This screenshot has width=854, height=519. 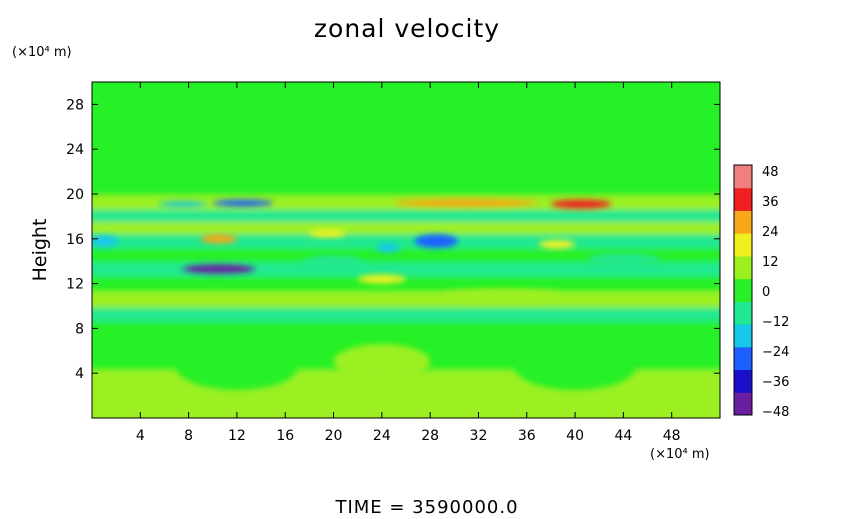 What do you see at coordinates (672, 436) in the screenshot?
I see `x-tick-label: 48` at bounding box center [672, 436].